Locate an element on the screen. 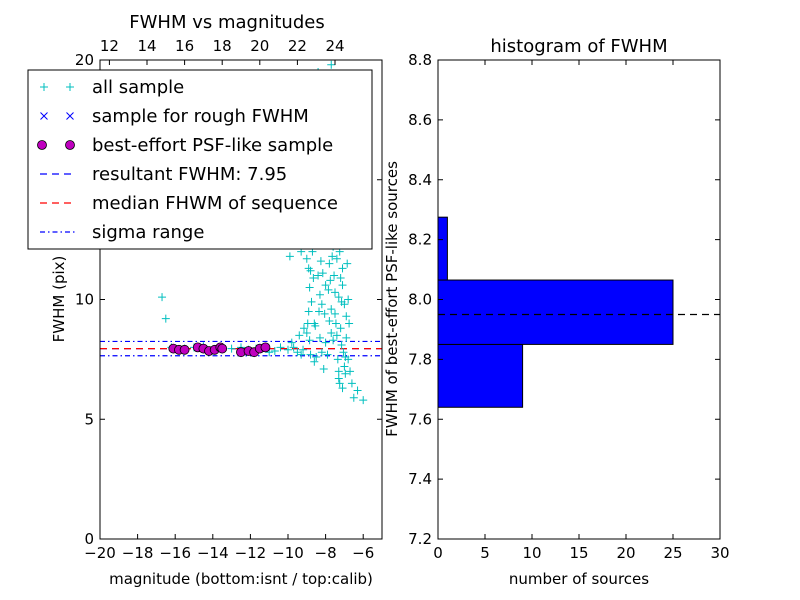 The height and width of the screenshot is (600, 800). legend-label-rough-sample: sample for rough FWHM is located at coordinates (200, 116).